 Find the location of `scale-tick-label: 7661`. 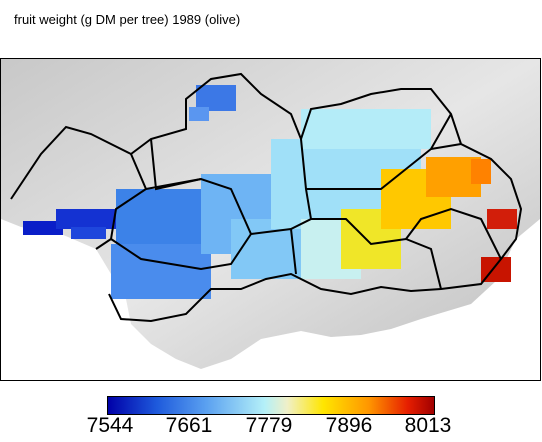

scale-tick-label: 7661 is located at coordinates (189, 425).